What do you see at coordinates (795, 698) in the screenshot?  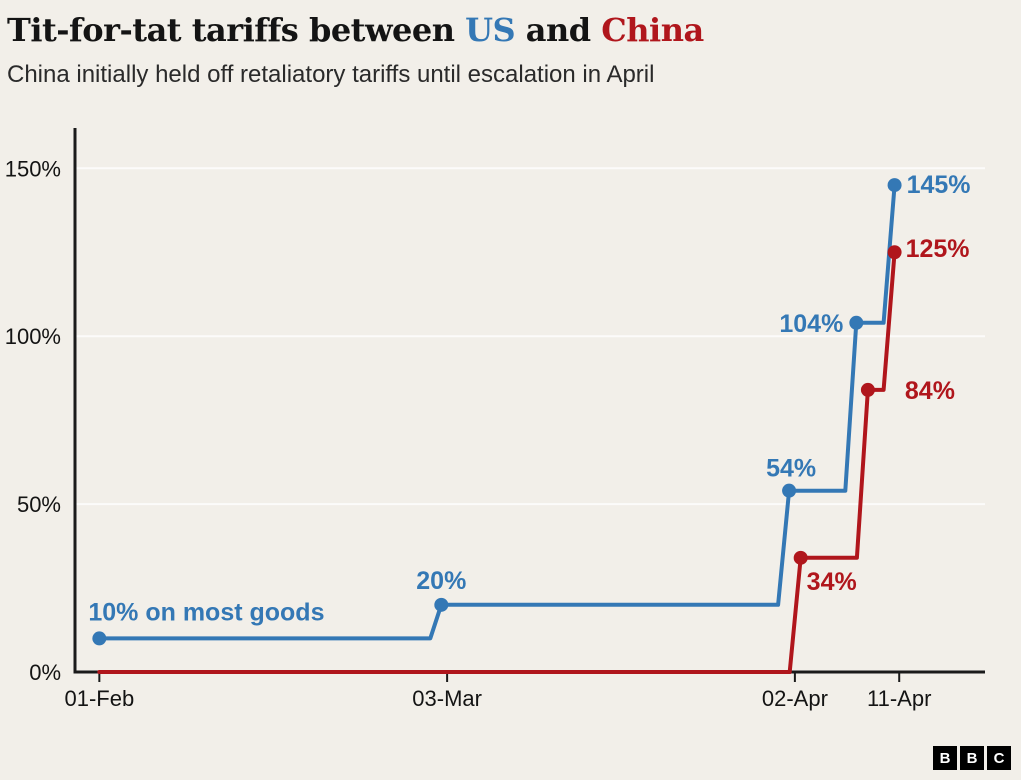 I see `x-tick-label: 02-Apr` at bounding box center [795, 698].